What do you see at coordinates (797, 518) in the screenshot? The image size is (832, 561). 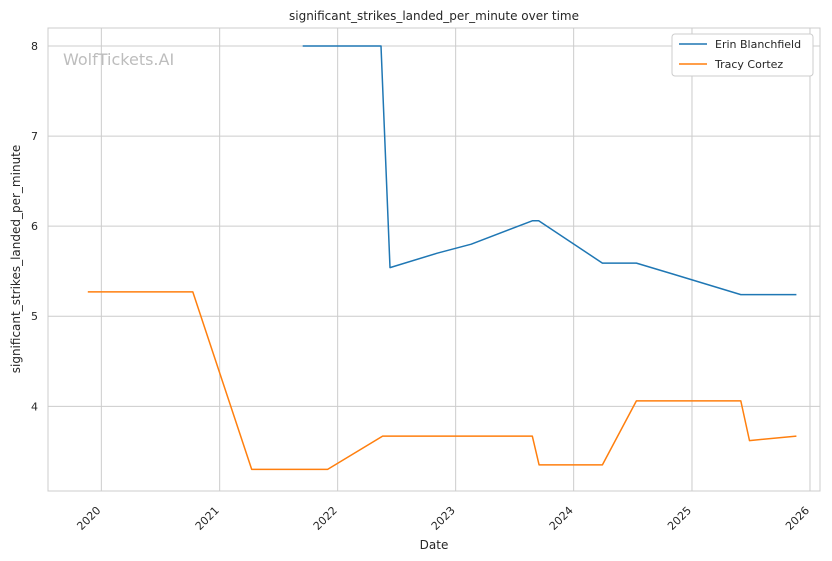 I see `x-tick-label: 2026` at bounding box center [797, 518].